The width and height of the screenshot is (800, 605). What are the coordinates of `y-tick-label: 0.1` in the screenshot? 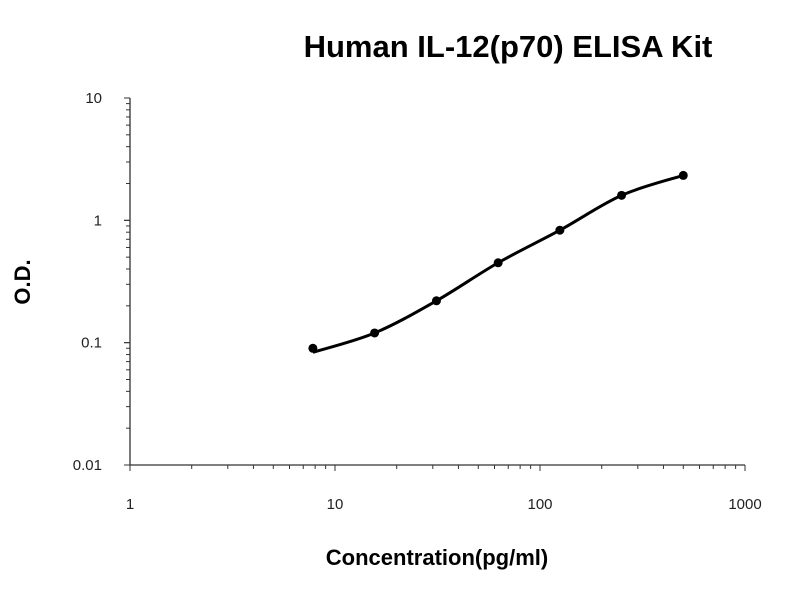 It's located at (91, 343).